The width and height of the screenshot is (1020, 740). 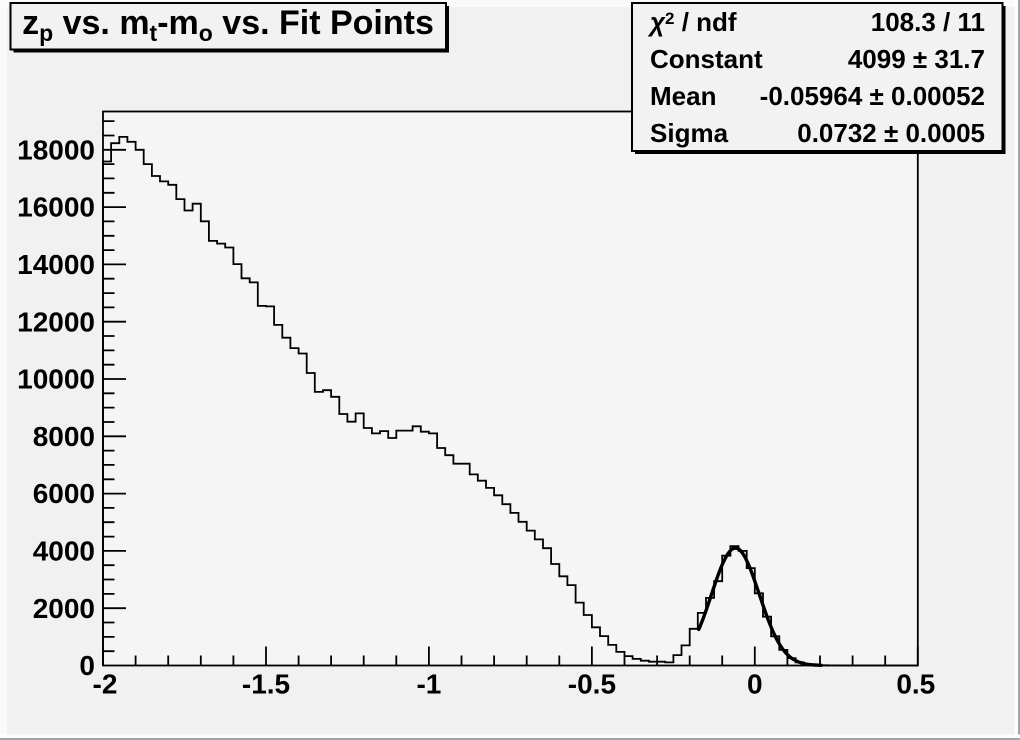 I want to click on svg-text: χ2 / ndf, so click(x=692, y=22).